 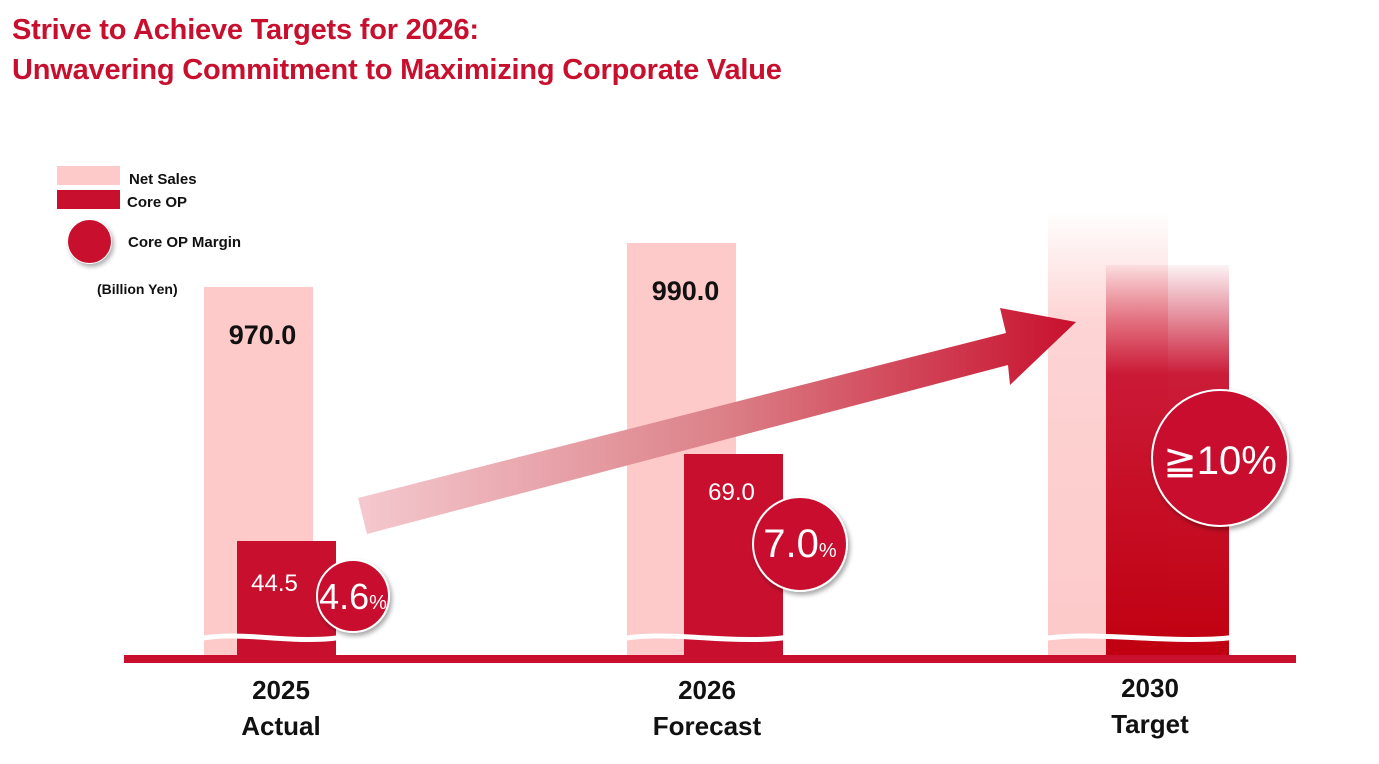 What do you see at coordinates (89, 241) in the screenshot?
I see `legend-swatch-core-op-margin` at bounding box center [89, 241].